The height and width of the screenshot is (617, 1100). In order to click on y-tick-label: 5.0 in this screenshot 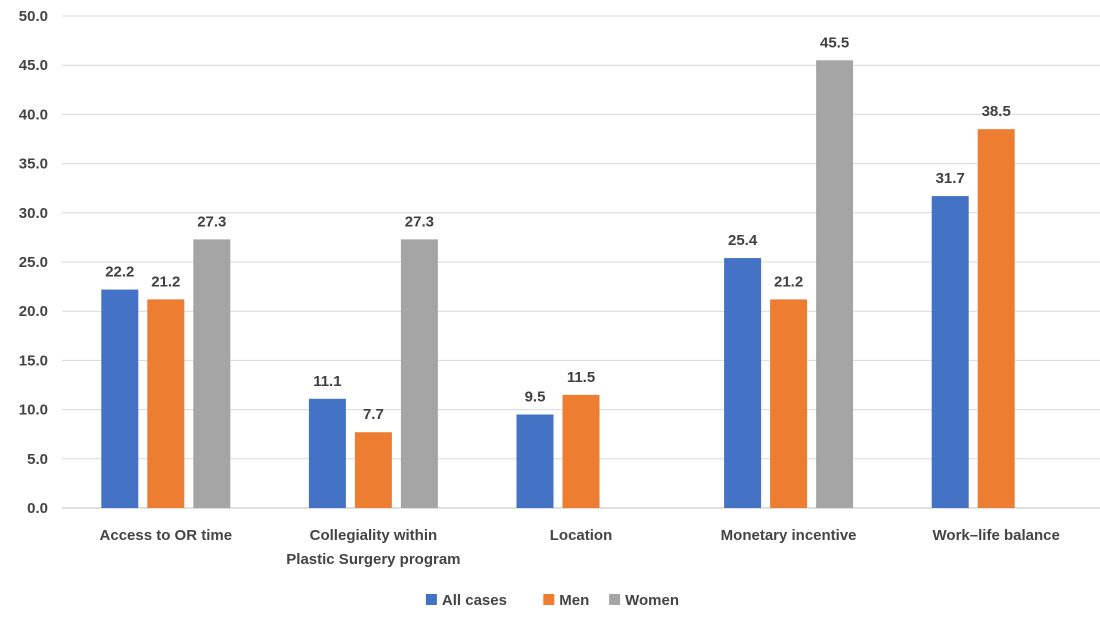, I will do `click(37, 459)`.